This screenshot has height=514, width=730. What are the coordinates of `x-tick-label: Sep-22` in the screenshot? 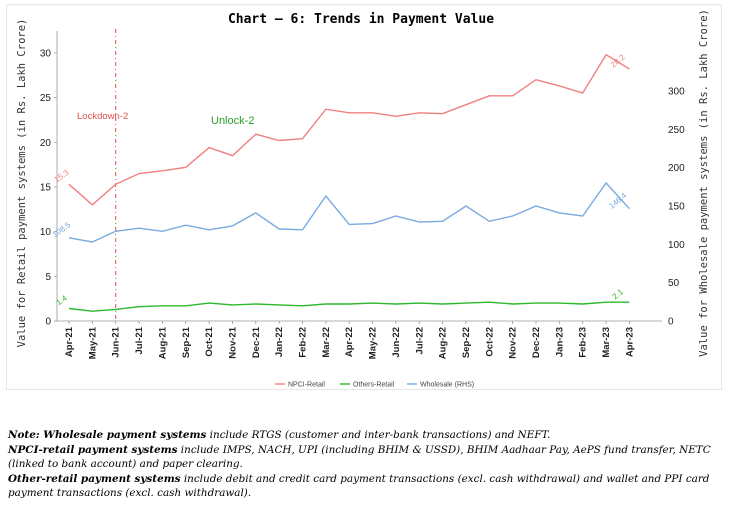 It's located at (466, 342).